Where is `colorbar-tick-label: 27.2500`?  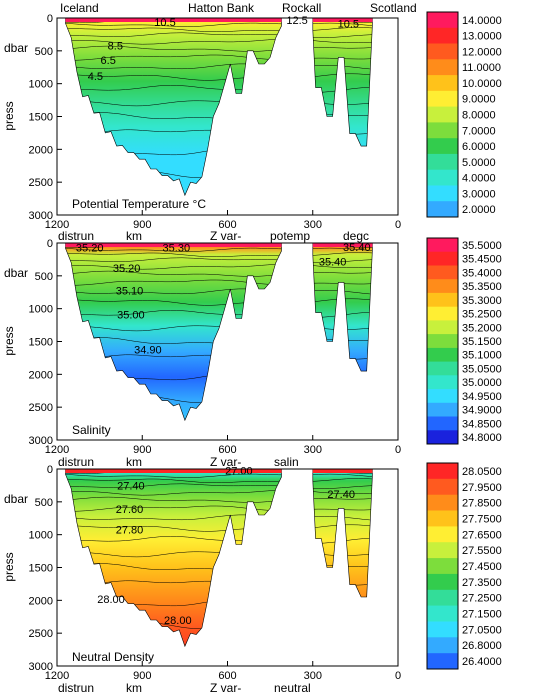 colorbar-tick-label: 27.2500 is located at coordinates (482, 599).